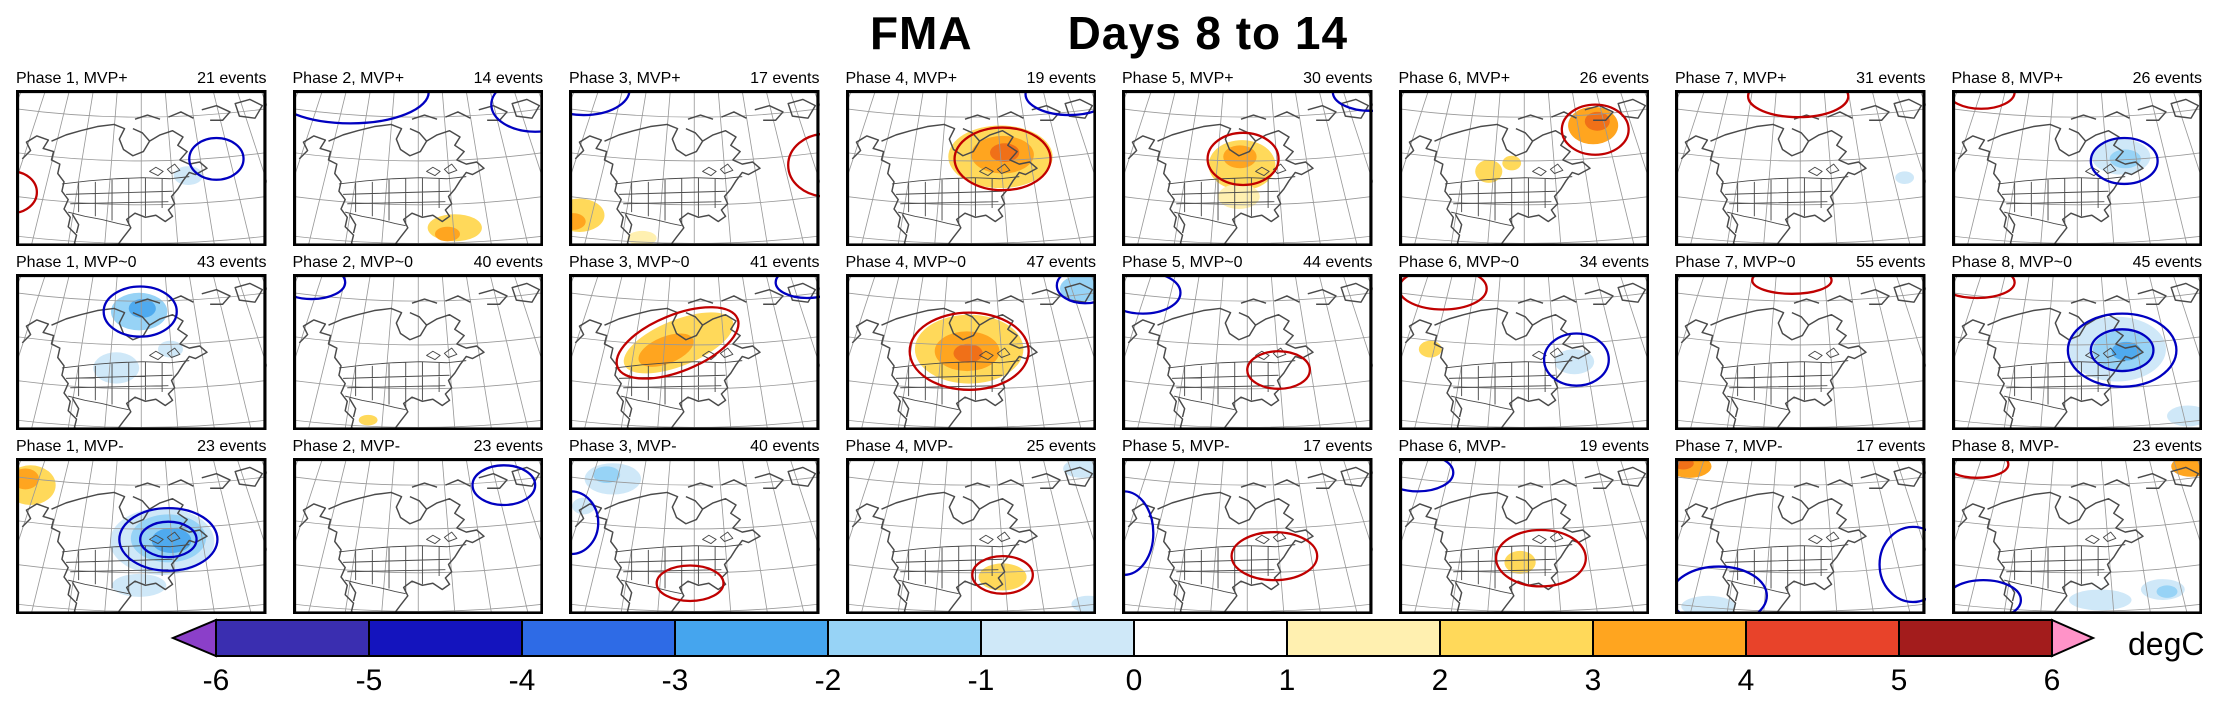 The height and width of the screenshot is (708, 2218). I want to click on colorbar-tick-label: -3, so click(675, 680).